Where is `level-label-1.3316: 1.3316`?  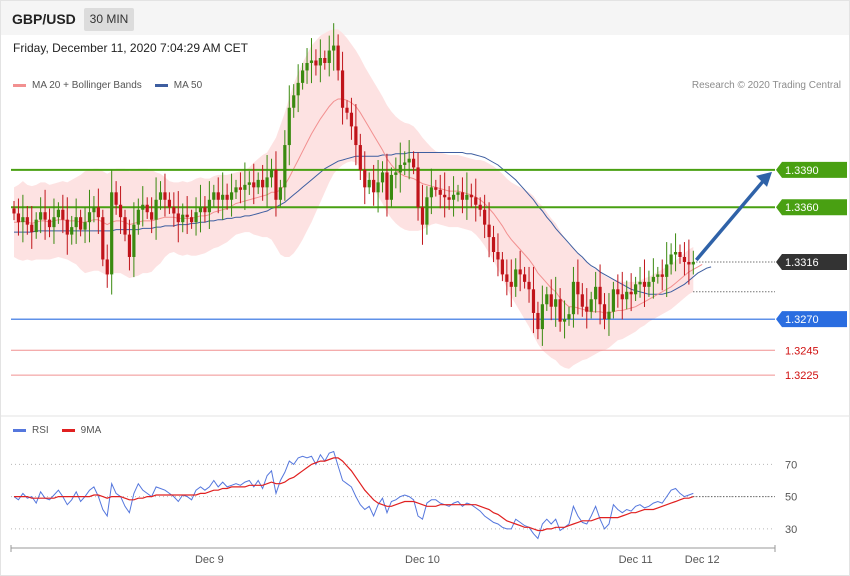 level-label-1.3316: 1.3316 is located at coordinates (802, 263).